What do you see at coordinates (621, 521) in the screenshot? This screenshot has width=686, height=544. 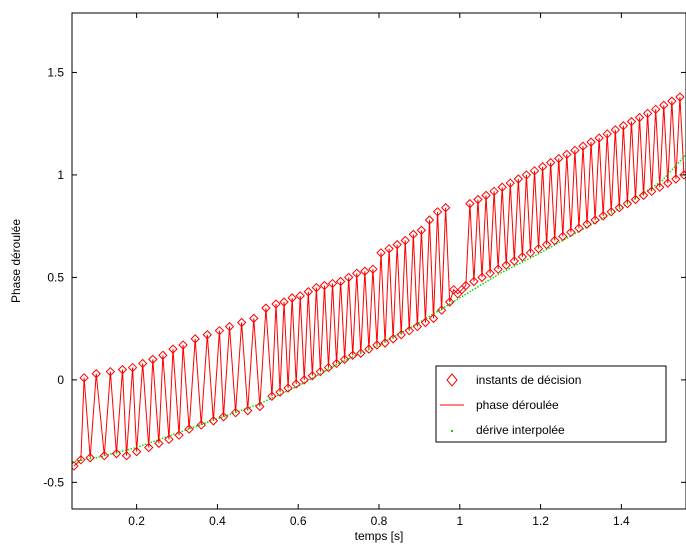 I see `x-tick-label: 1.4` at bounding box center [621, 521].